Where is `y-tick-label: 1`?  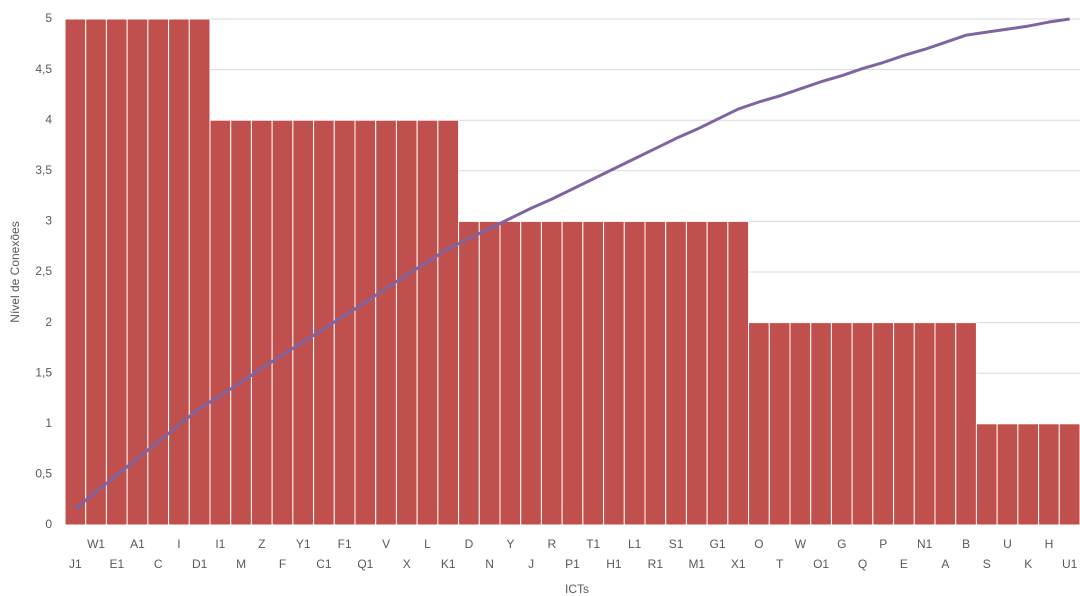
y-tick-label: 1 is located at coordinates (48, 423).